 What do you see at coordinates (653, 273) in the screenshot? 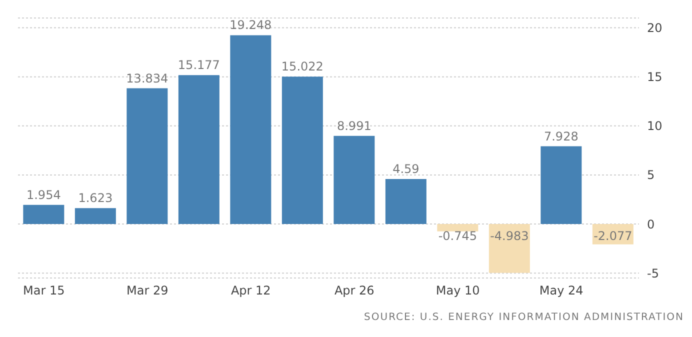
I see `y-tick-label: -5` at bounding box center [653, 273].